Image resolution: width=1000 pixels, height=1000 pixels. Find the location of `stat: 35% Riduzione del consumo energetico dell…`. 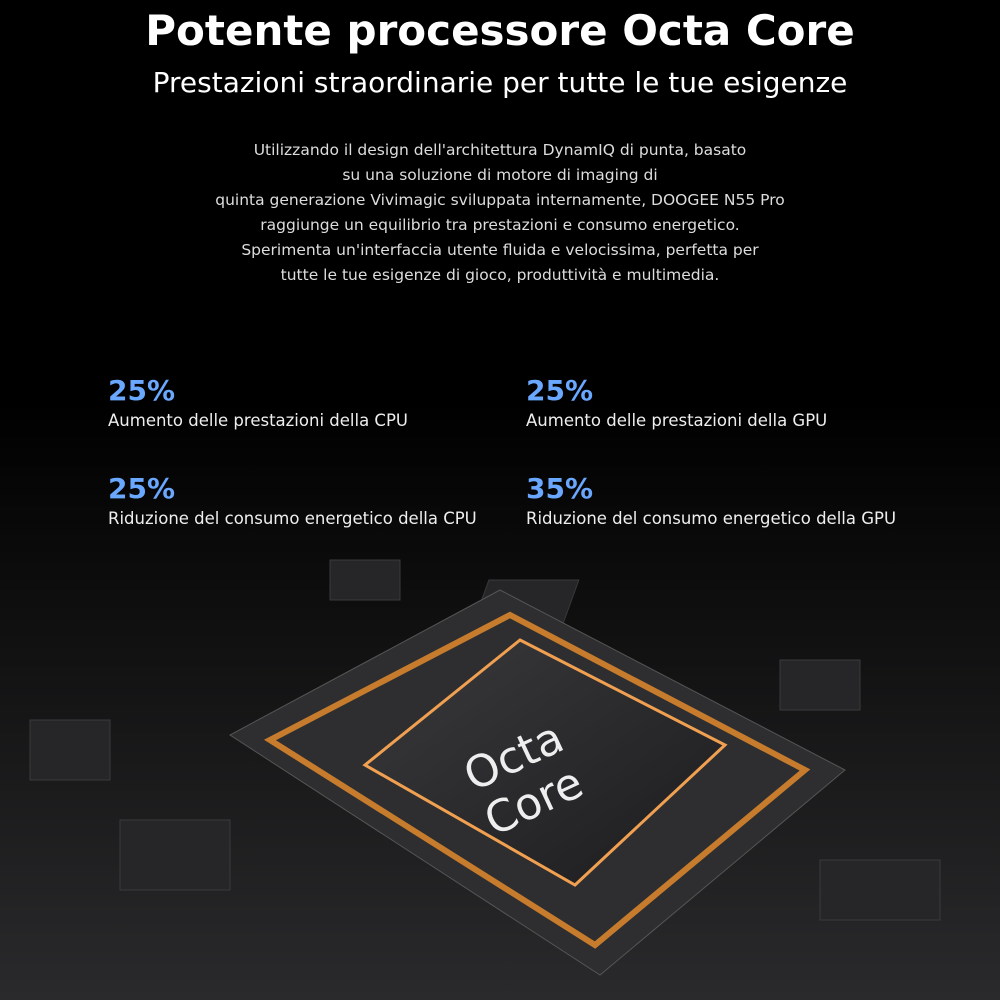

stat: 35% Riduzione del consumo energetico dell… is located at coordinates (711, 500).